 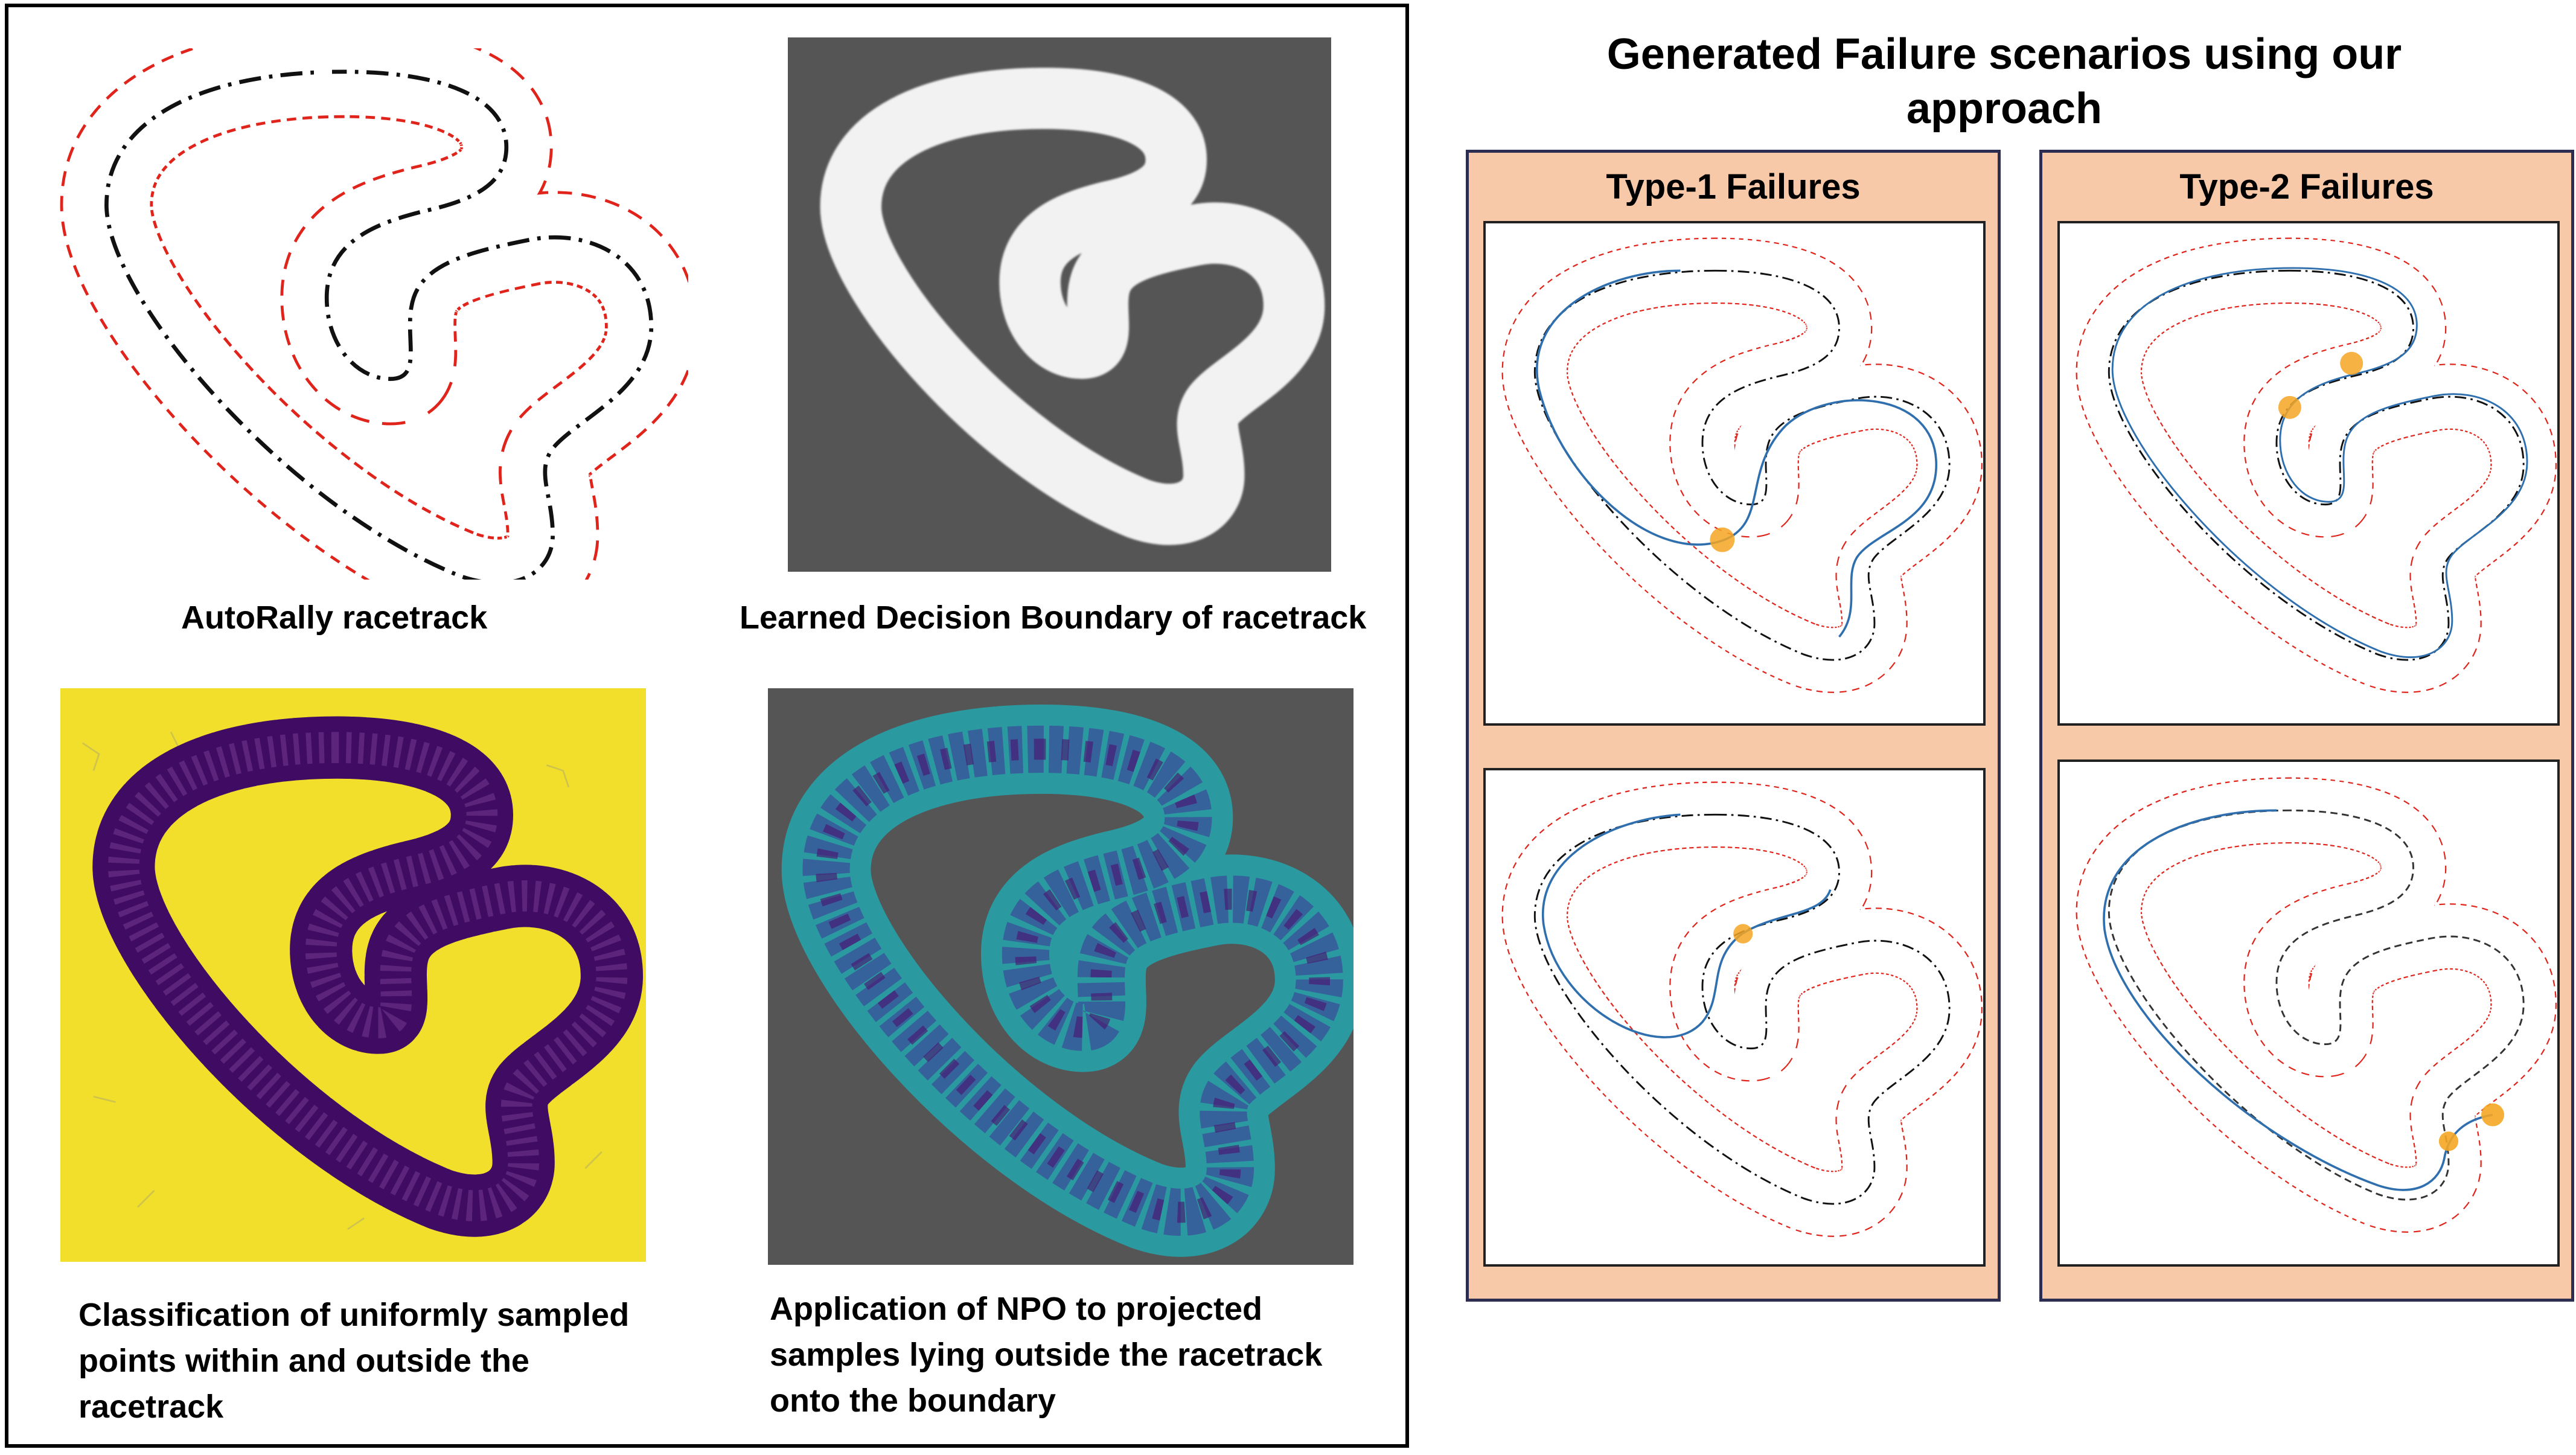 What do you see at coordinates (1073, 306) in the screenshot?
I see `learned-track-region` at bounding box center [1073, 306].